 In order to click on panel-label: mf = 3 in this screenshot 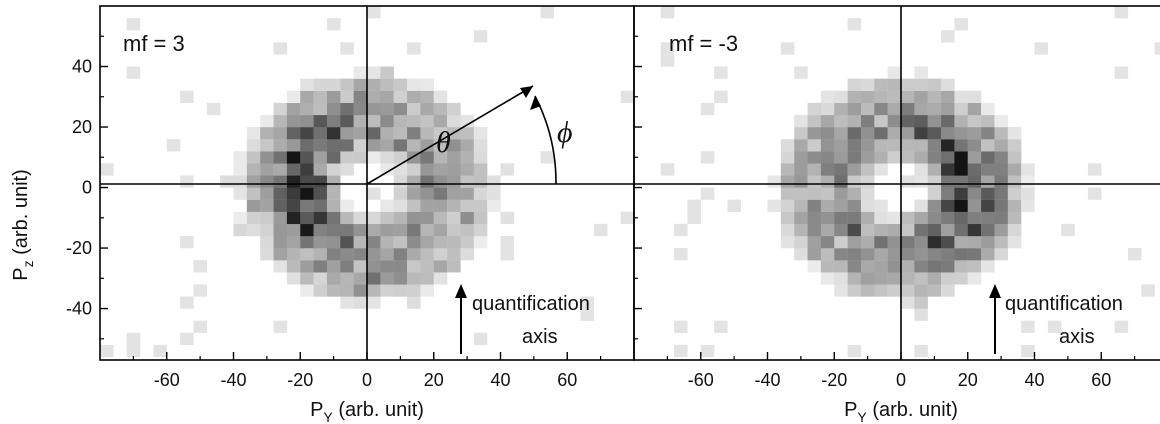, I will do `click(154, 43)`.